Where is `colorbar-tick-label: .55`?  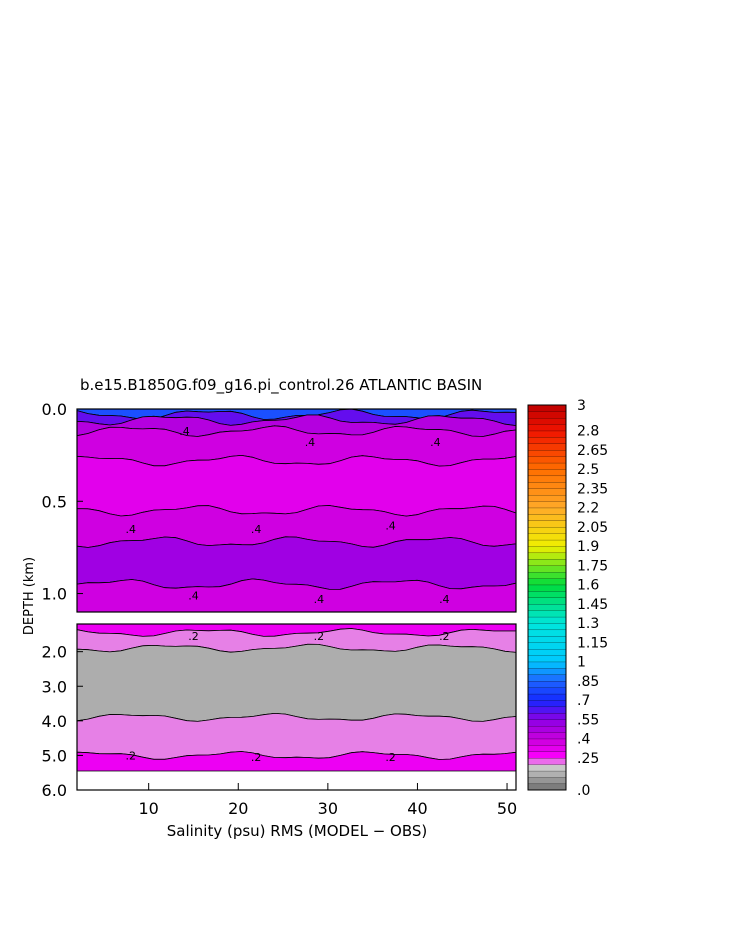
colorbar-tick-label: .55 is located at coordinates (588, 720).